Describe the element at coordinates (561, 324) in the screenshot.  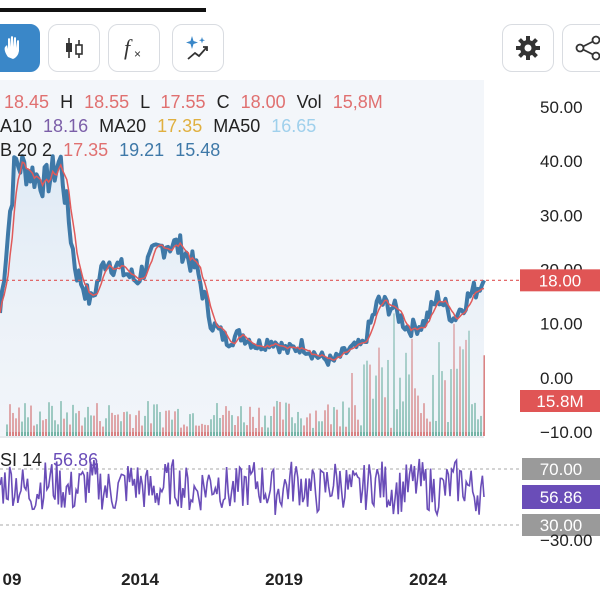
I see `y-tick-label: 10.00` at that location.